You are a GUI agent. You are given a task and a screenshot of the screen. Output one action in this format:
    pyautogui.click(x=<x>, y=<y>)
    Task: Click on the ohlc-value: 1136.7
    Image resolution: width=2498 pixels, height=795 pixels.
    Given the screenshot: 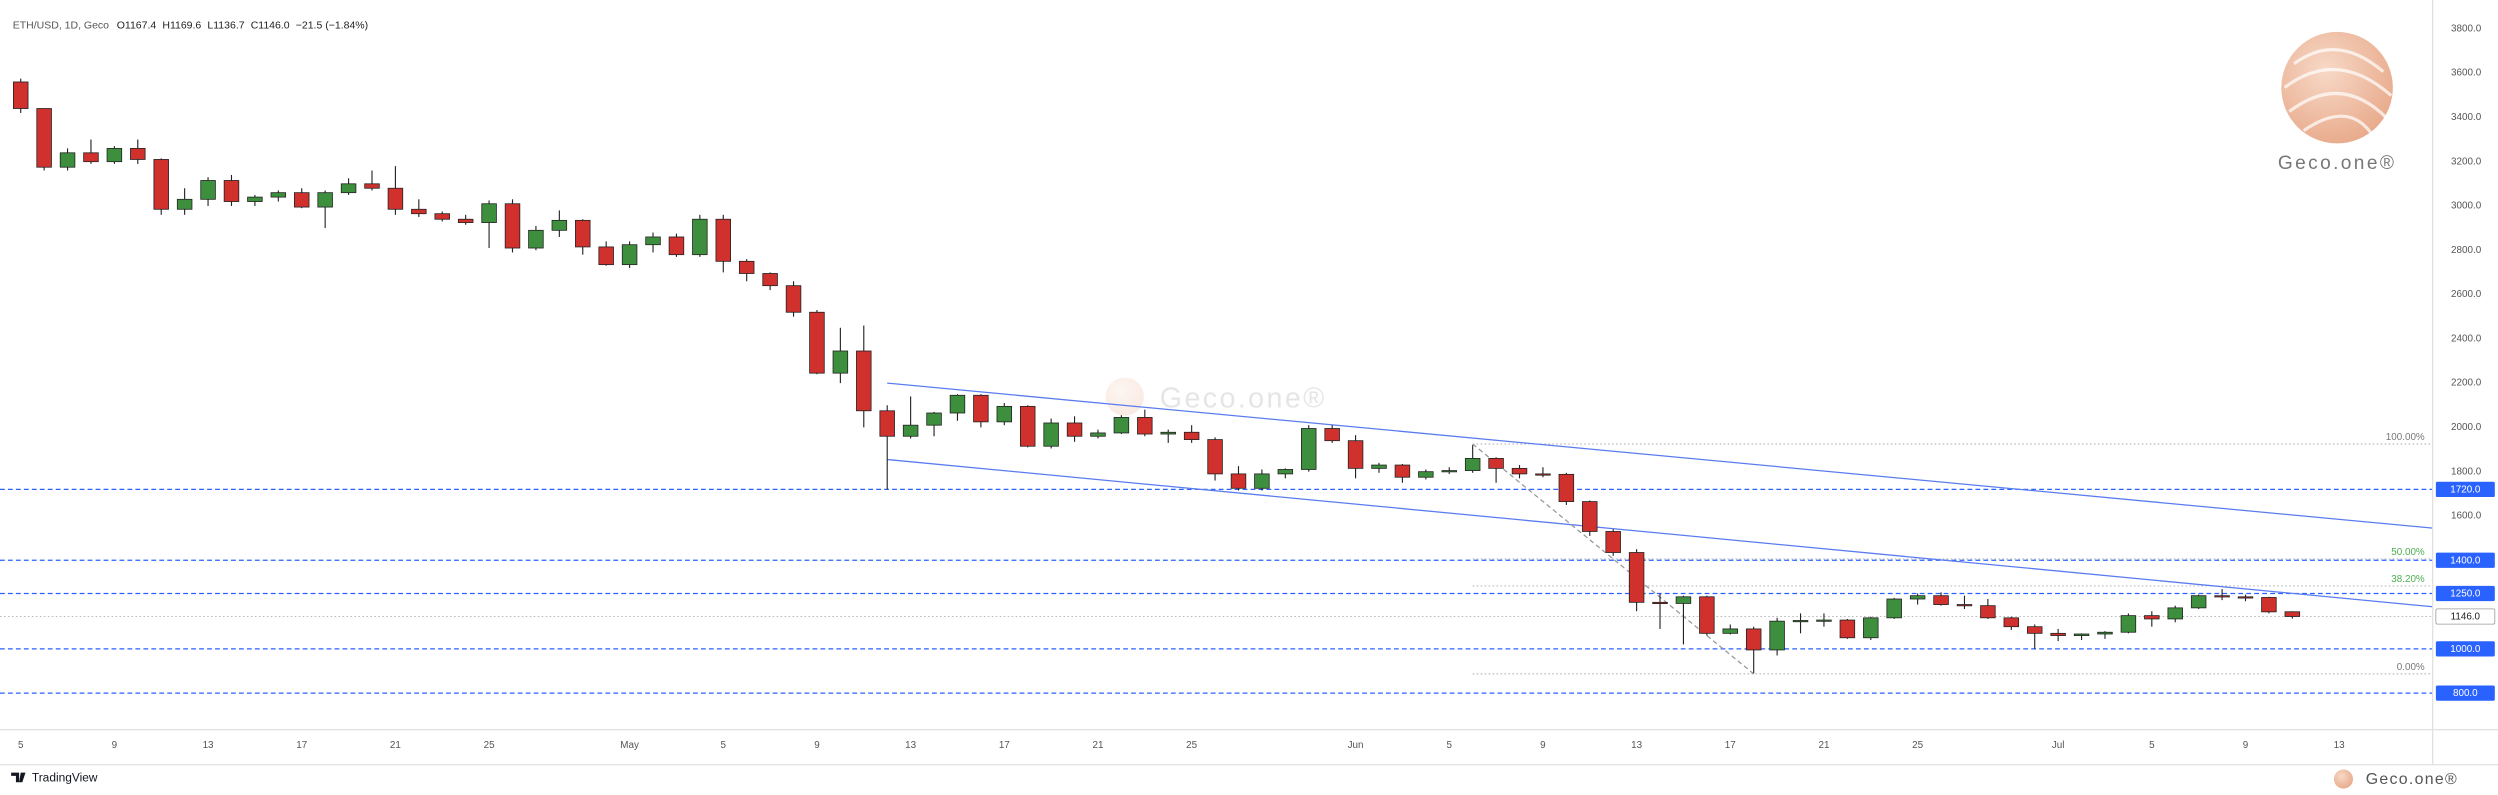 What is the action you would take?
    pyautogui.click(x=228, y=25)
    